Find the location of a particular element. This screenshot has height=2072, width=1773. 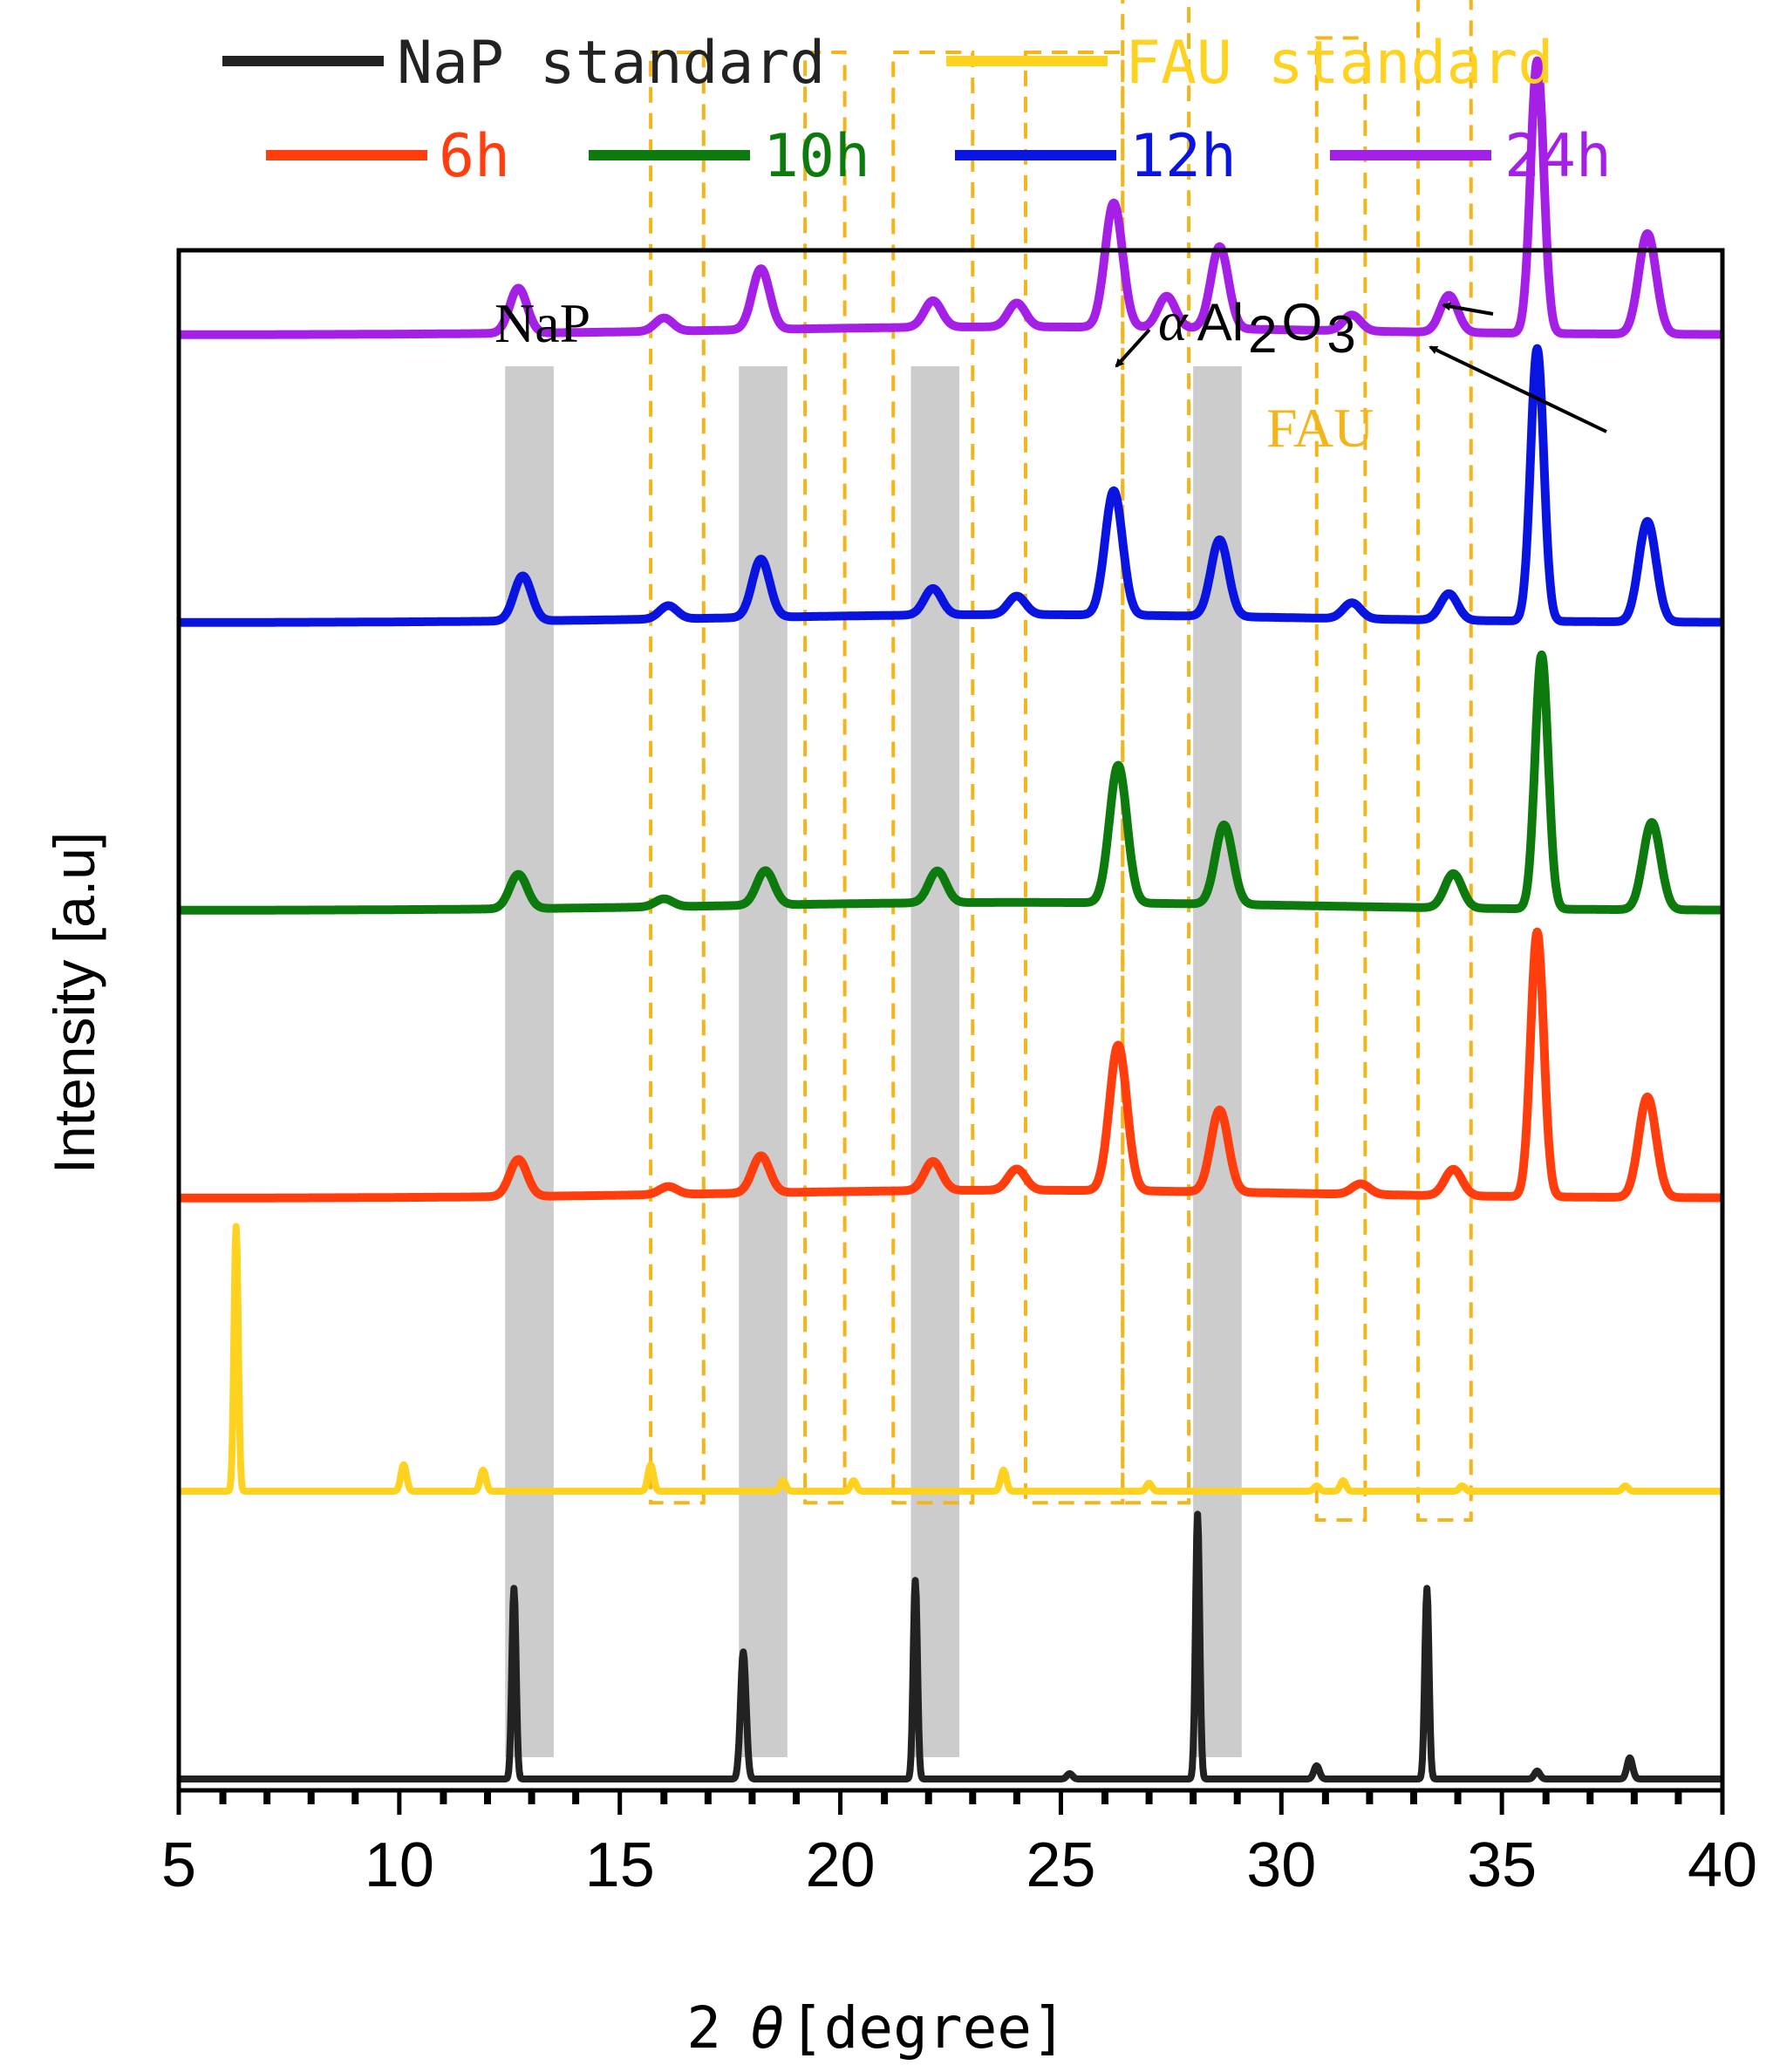

legend-label-10h: 10h is located at coordinates (816, 156).